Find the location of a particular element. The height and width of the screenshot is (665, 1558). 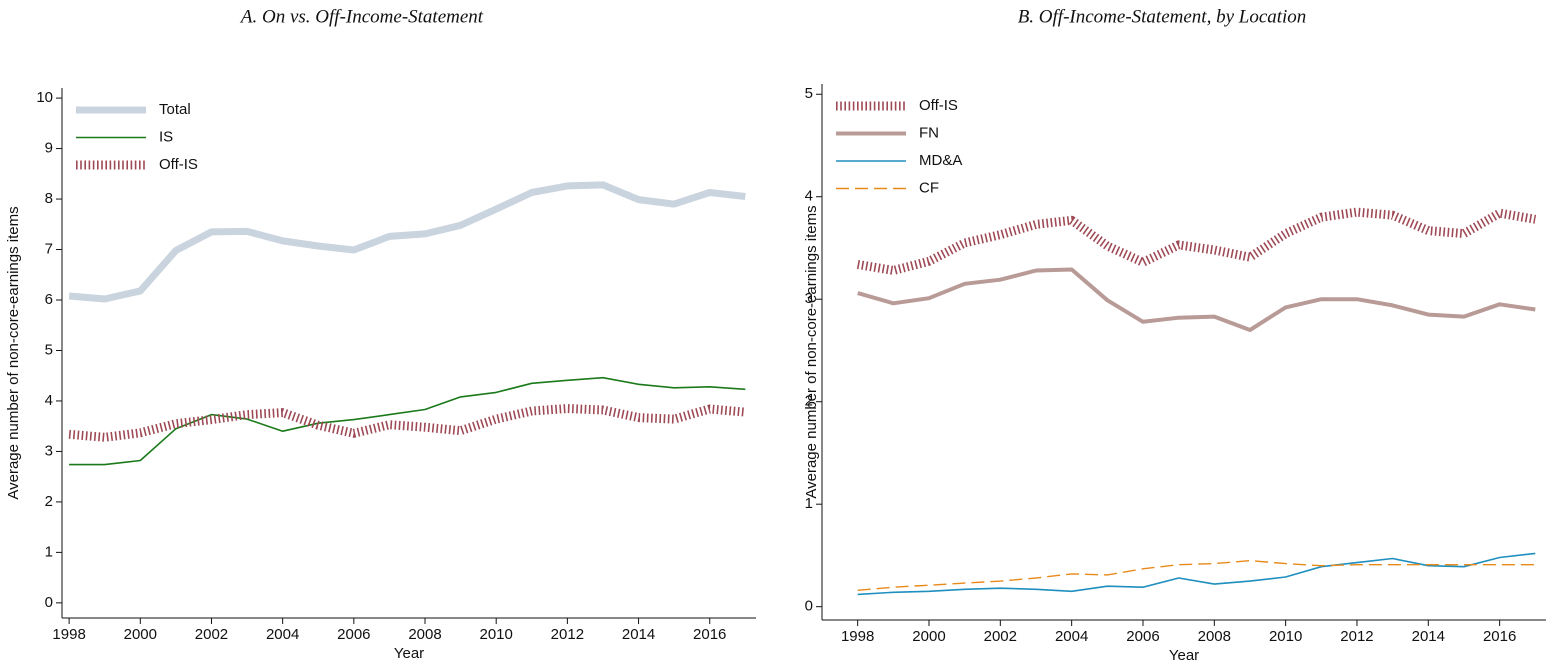

legend-label: Total is located at coordinates (175, 109).